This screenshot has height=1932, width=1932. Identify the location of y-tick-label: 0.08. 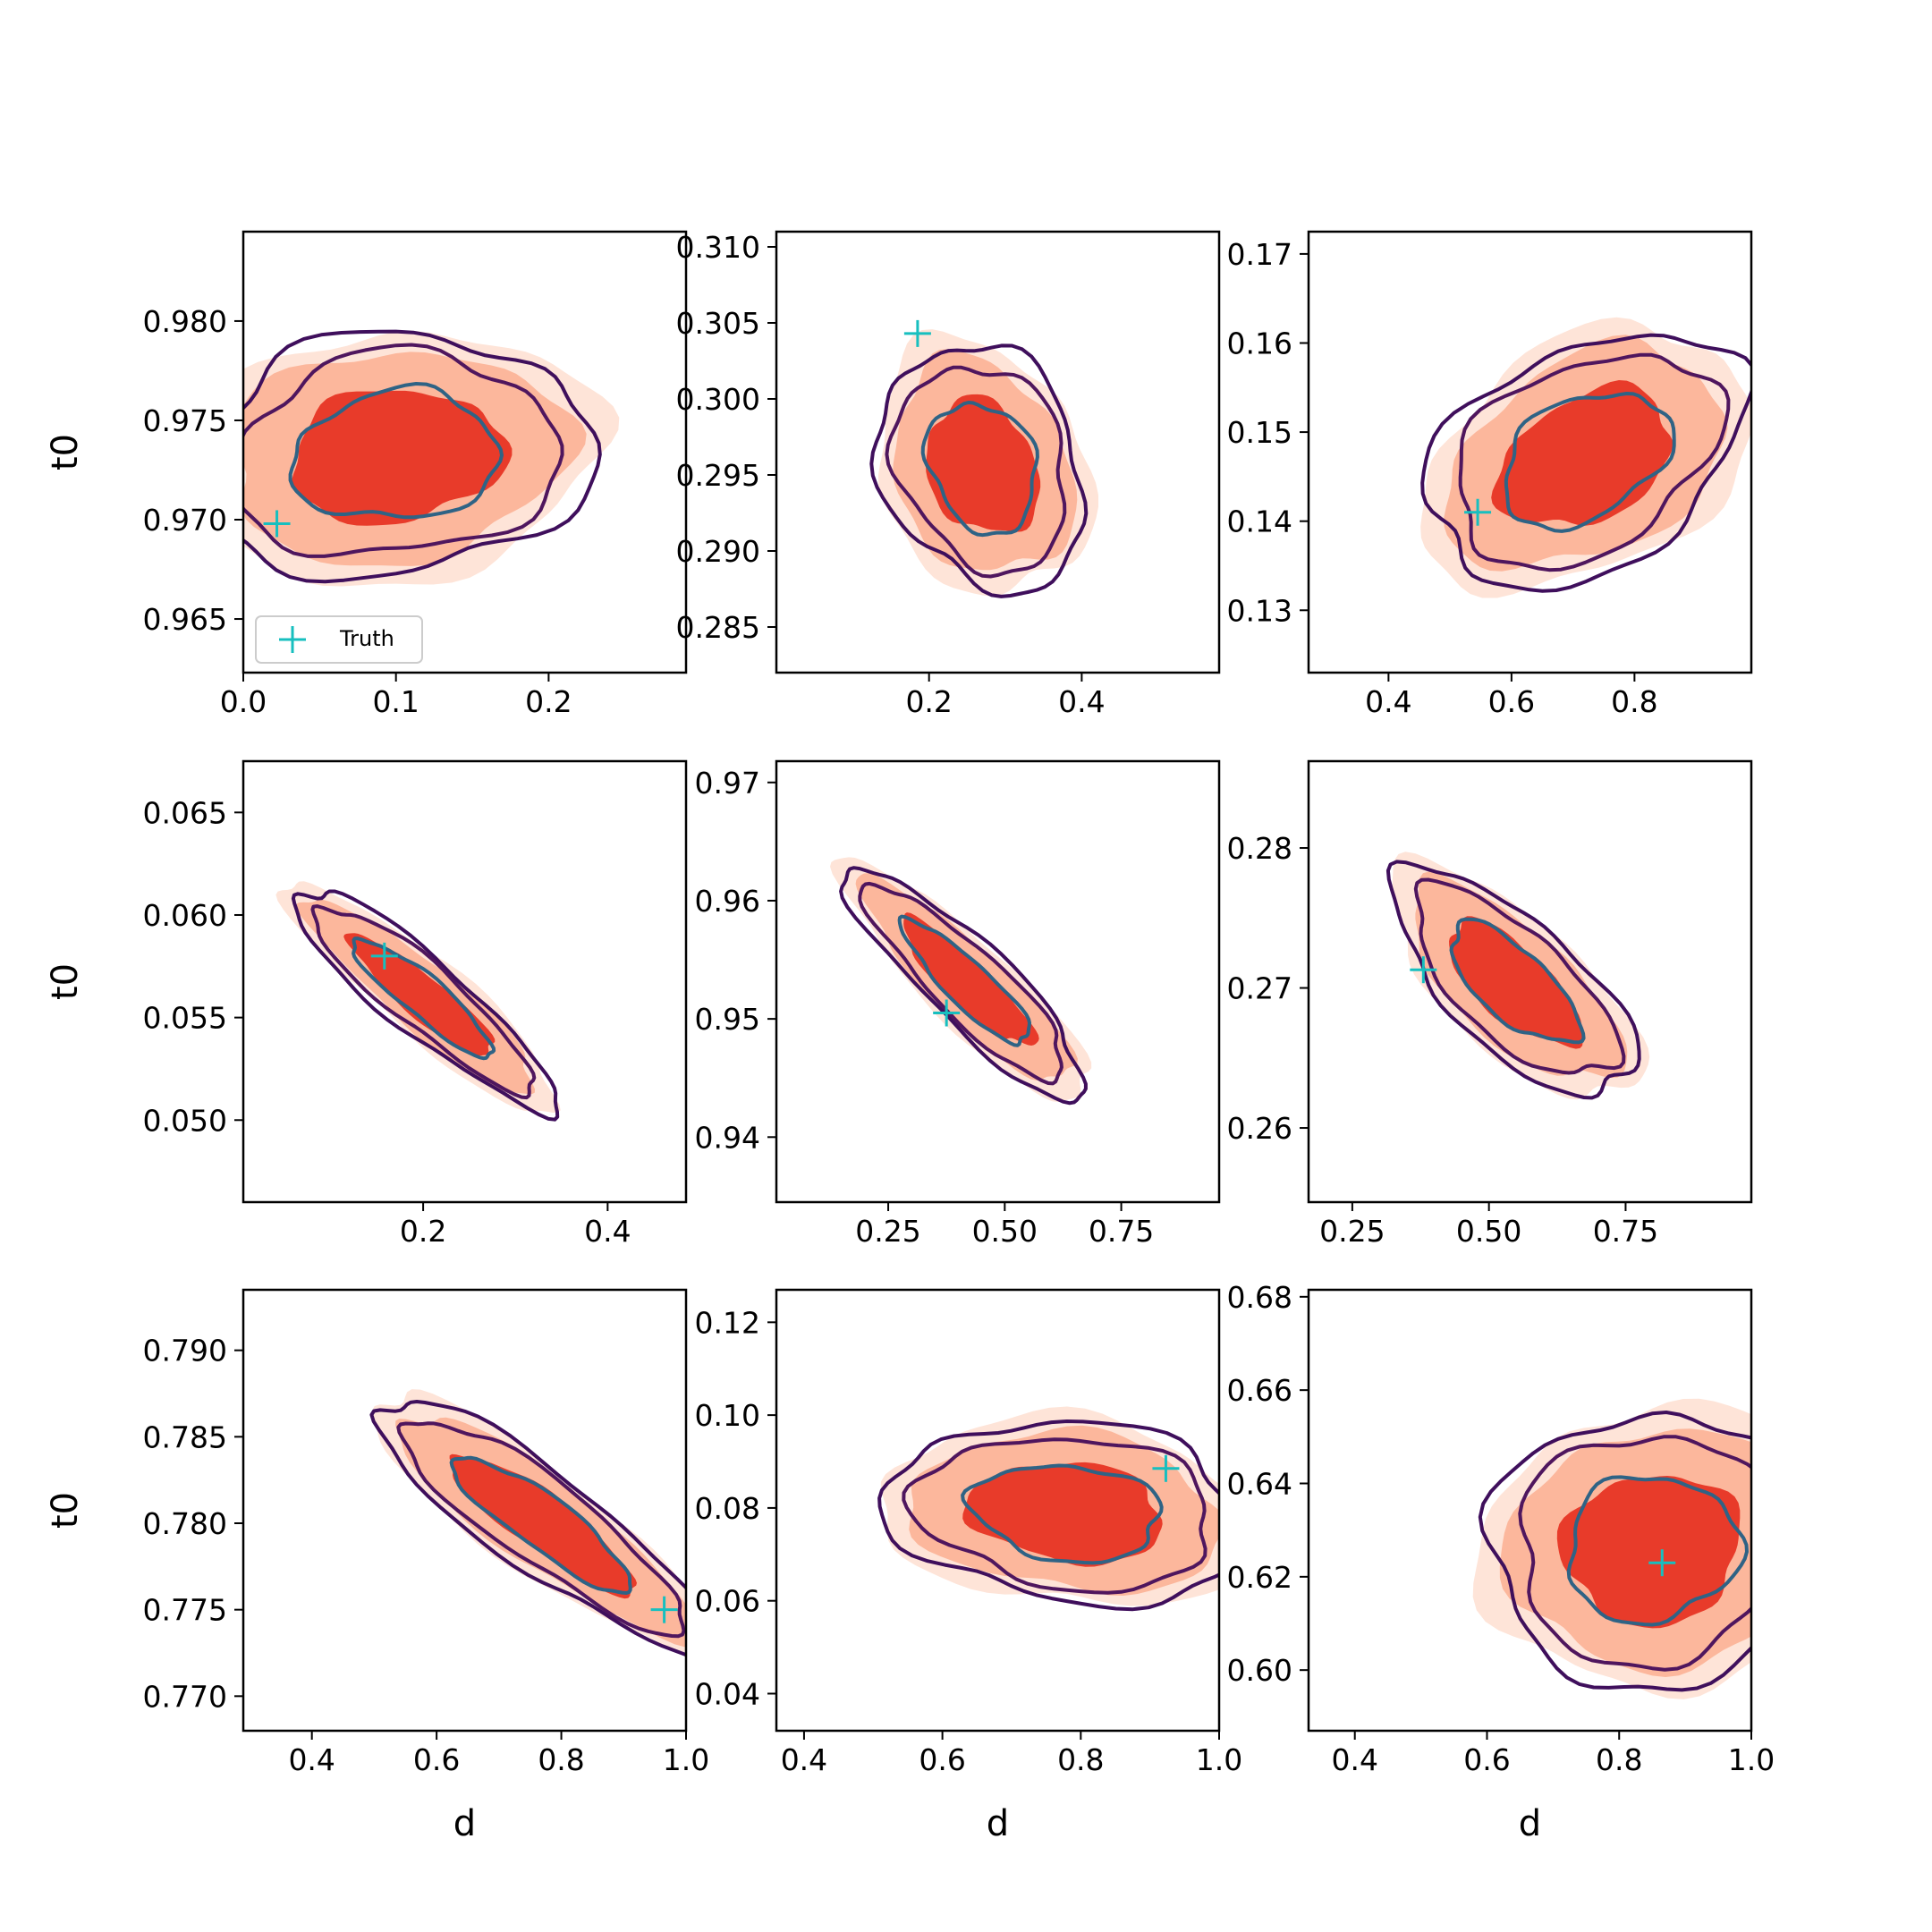
(727, 1508).